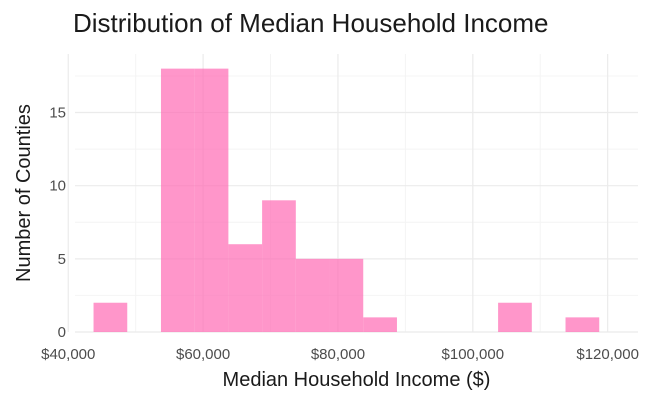  What do you see at coordinates (357, 380) in the screenshot?
I see `x-axis-title: Median Household Income ($)` at bounding box center [357, 380].